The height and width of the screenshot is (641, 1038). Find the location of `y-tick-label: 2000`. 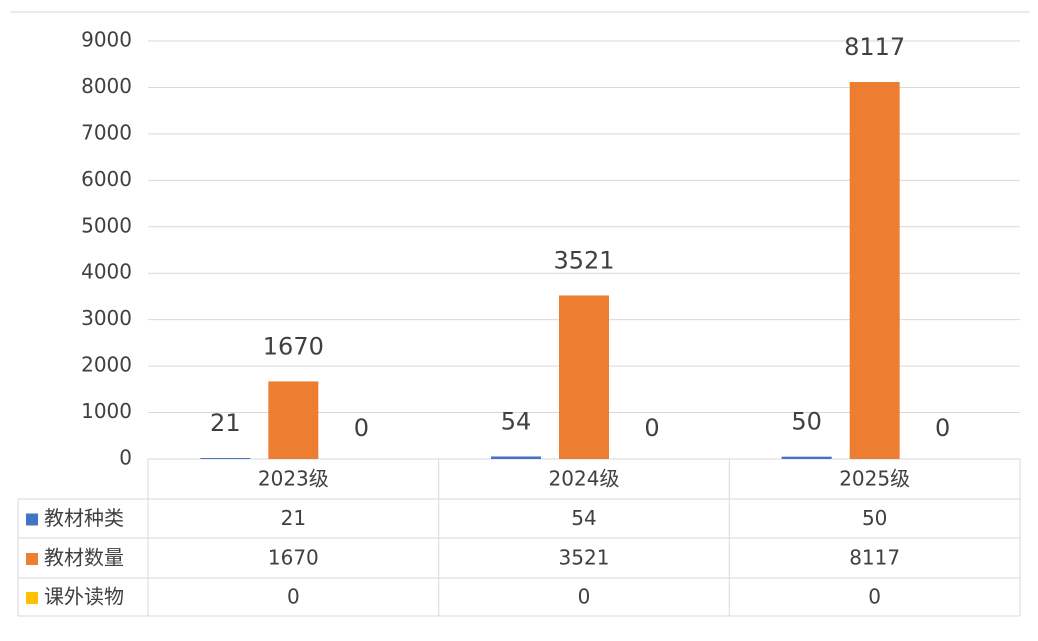

y-tick-label: 2000 is located at coordinates (106, 365).